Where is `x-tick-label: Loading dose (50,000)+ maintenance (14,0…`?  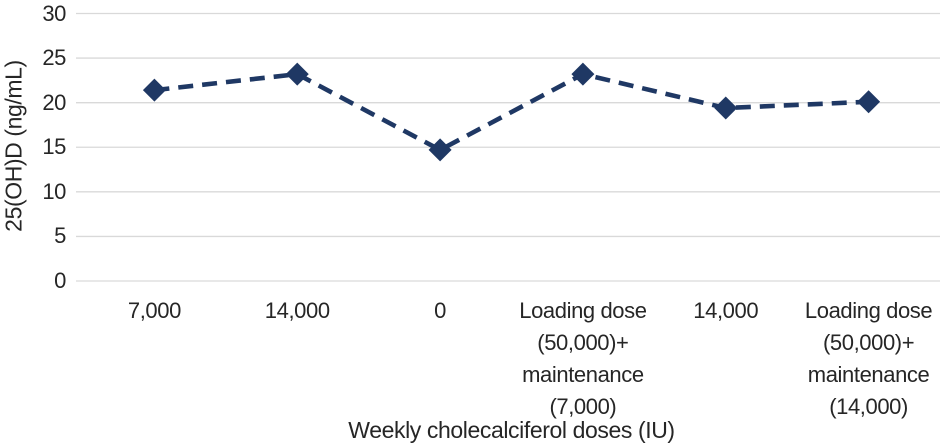
x-tick-label: Loading dose (50,000)+ maintenance (14,0… is located at coordinates (868, 358).